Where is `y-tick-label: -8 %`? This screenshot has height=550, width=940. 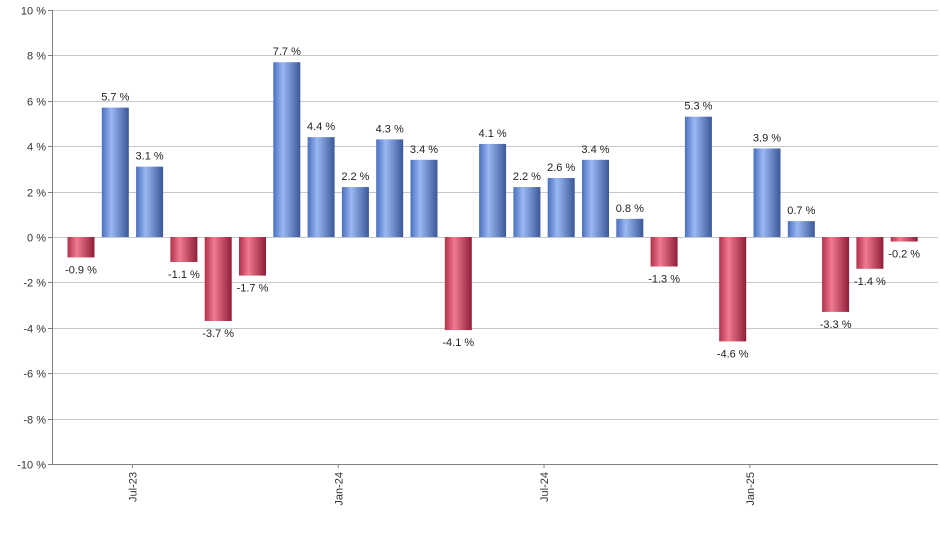
y-tick-label: -8 % is located at coordinates (34, 421).